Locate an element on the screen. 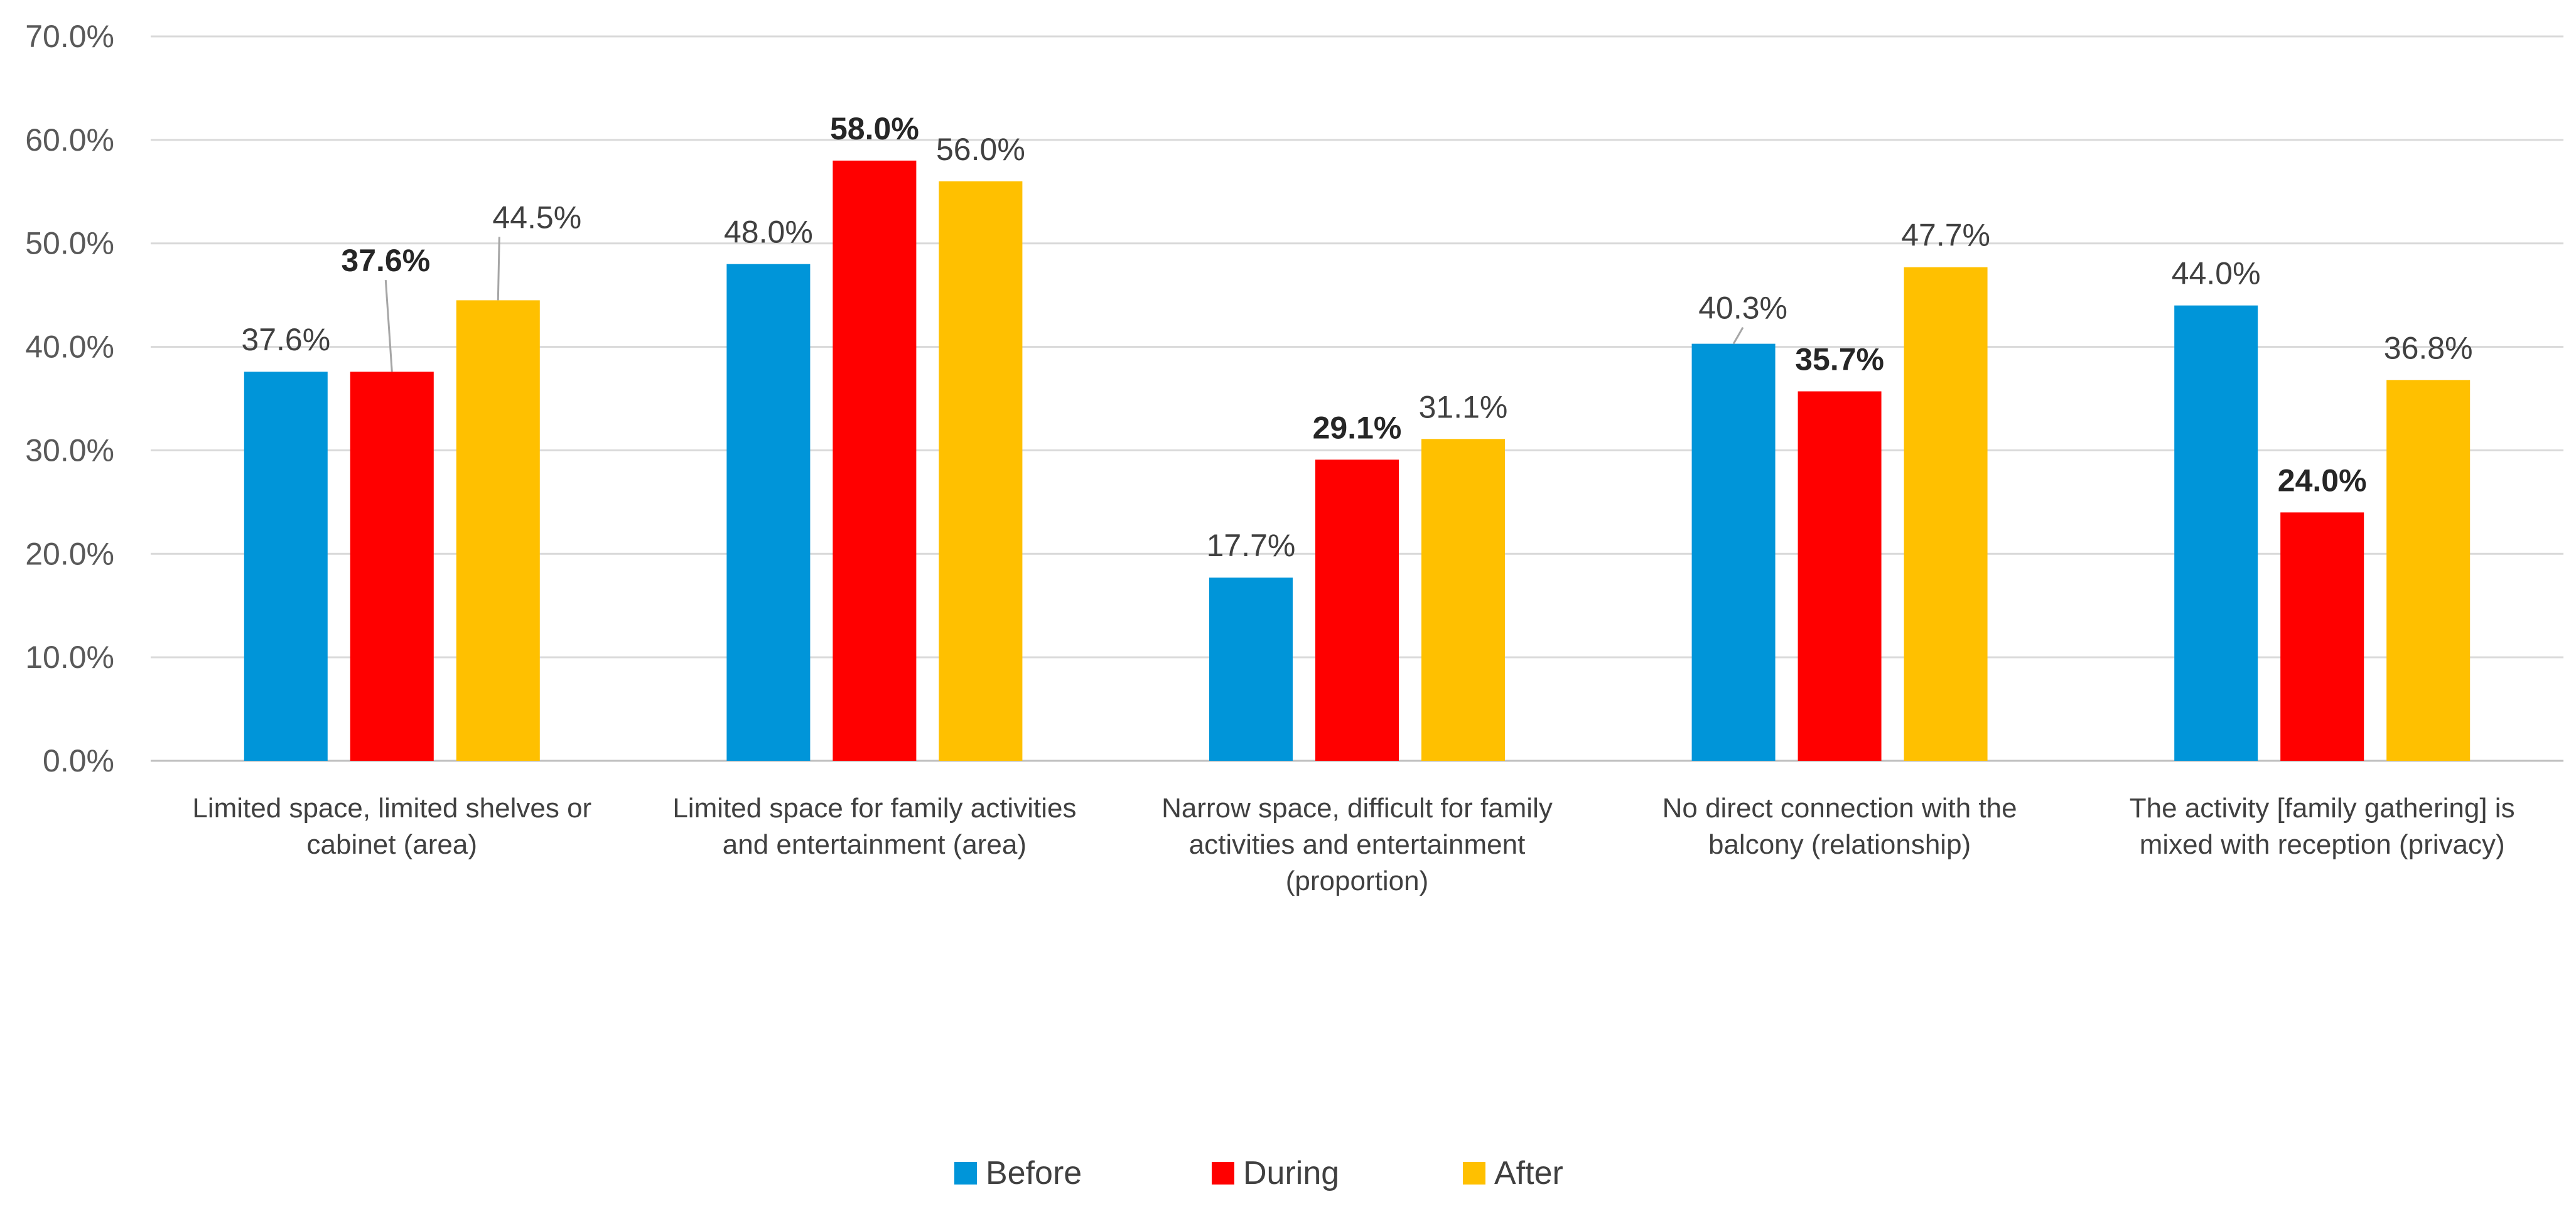  y-tick-label: 40.0% is located at coordinates (69, 347).